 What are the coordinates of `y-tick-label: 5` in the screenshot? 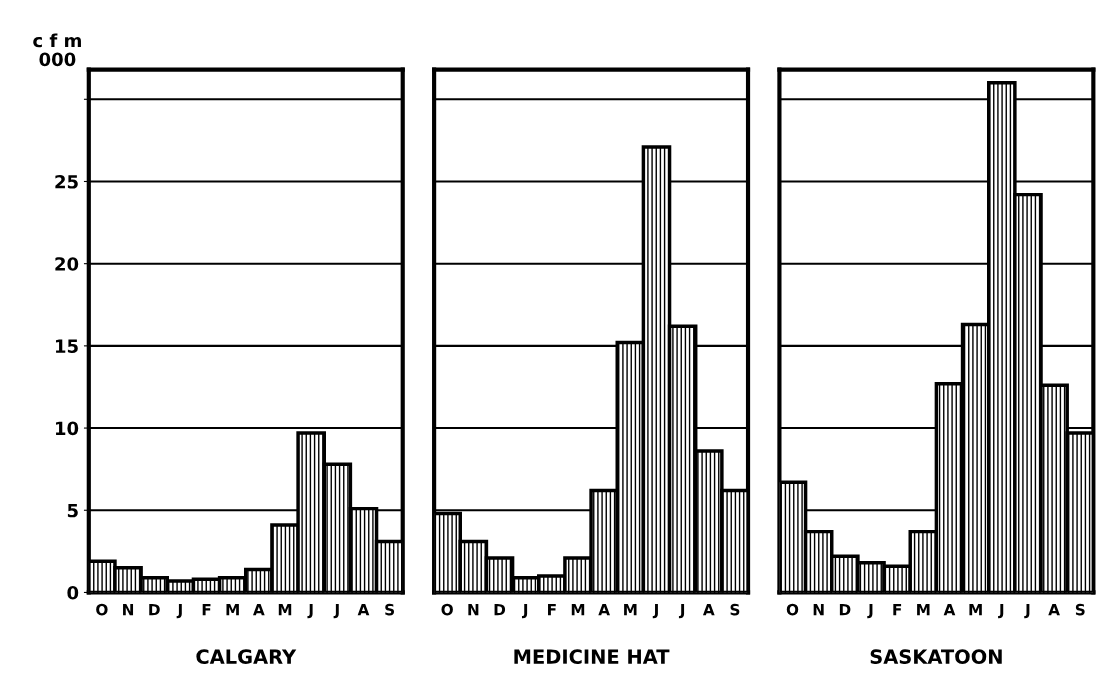 It's located at (72, 510).